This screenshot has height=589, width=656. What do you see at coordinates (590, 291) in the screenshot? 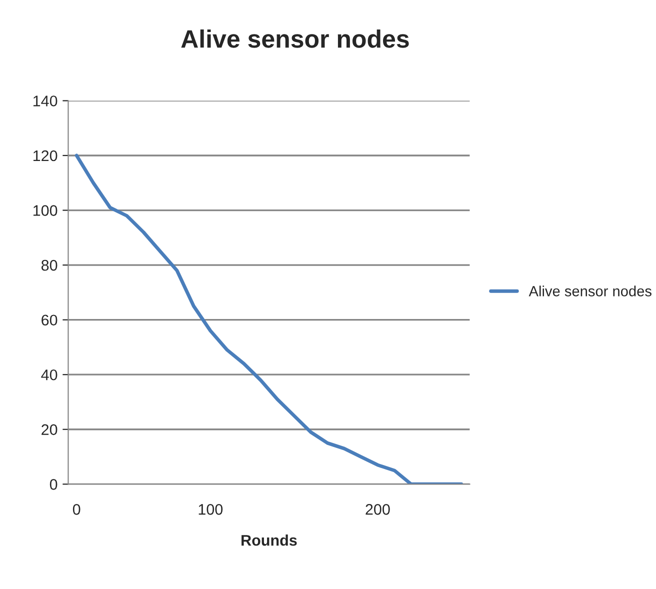
I see `legend-label: Alive sensor nodes` at bounding box center [590, 291].